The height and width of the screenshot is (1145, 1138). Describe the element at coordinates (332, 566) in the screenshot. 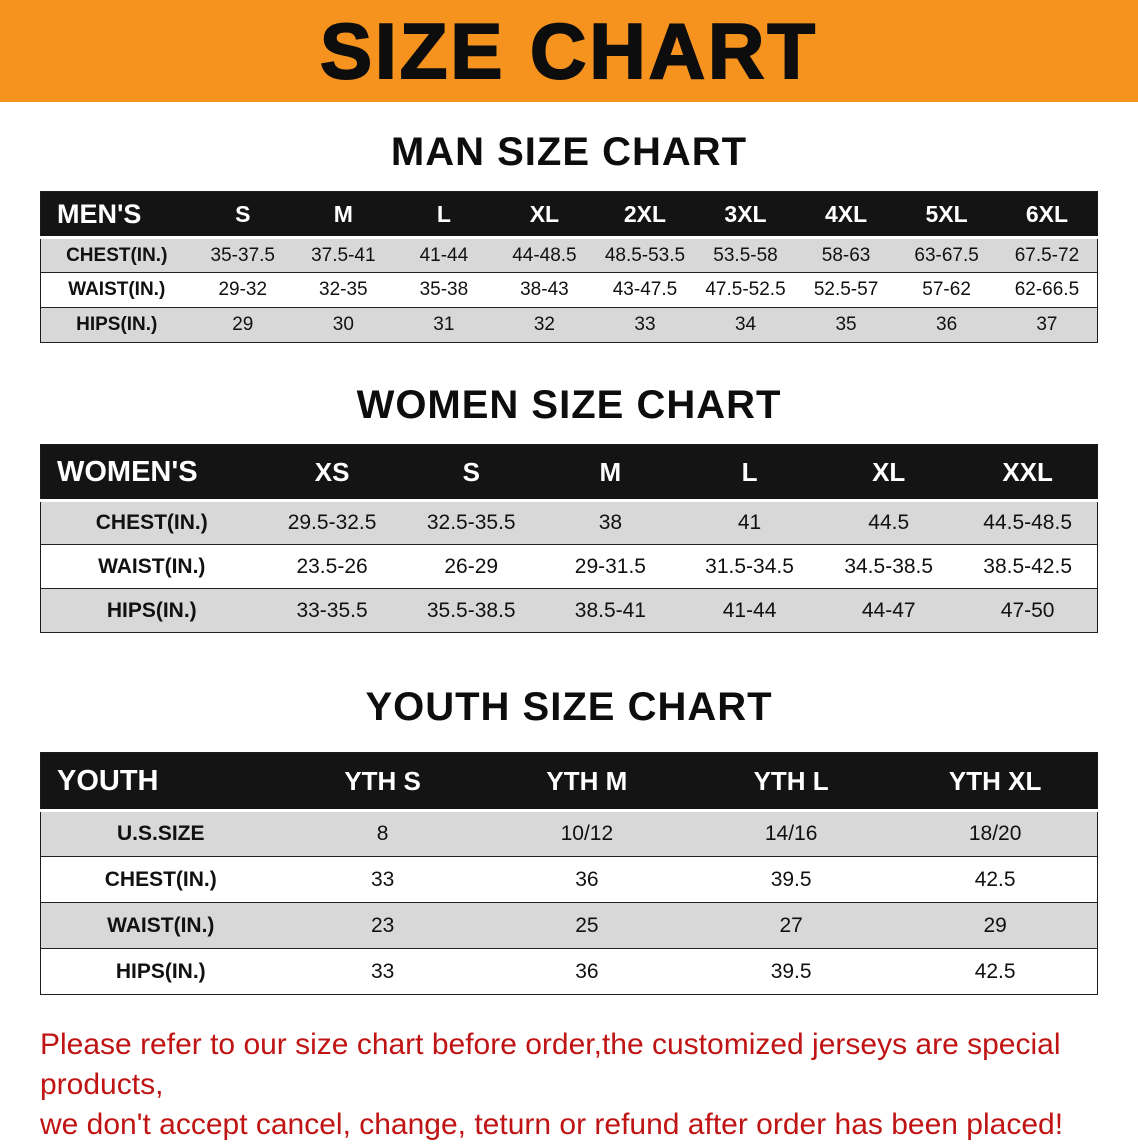

I see `size-value-cell: 23.5-26` at that location.